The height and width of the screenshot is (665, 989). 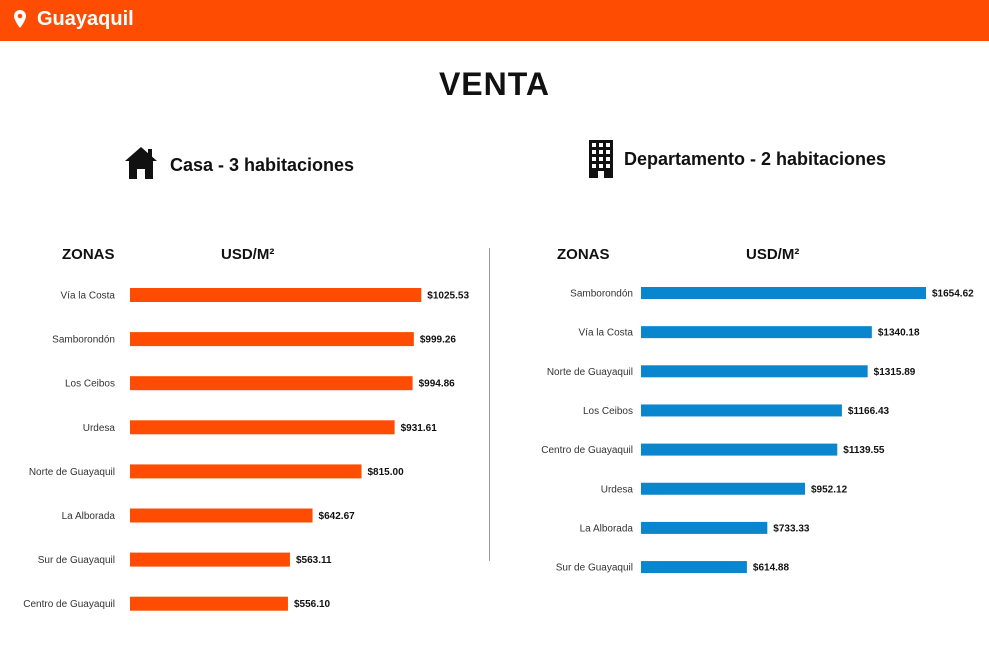 I want to click on left-zones-header: ZONAS, so click(x=88, y=254).